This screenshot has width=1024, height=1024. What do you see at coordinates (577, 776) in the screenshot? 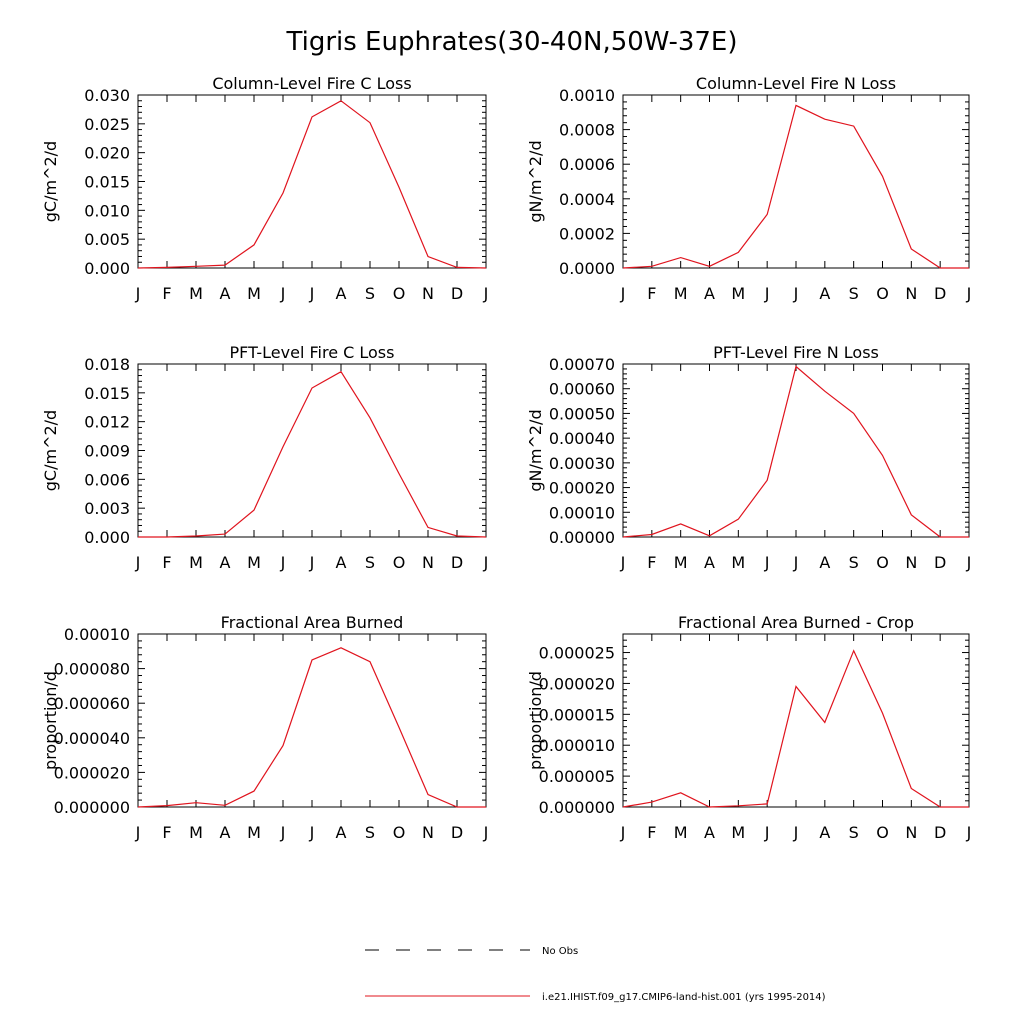
I see `y-tick-label: 0.000005` at bounding box center [577, 776].